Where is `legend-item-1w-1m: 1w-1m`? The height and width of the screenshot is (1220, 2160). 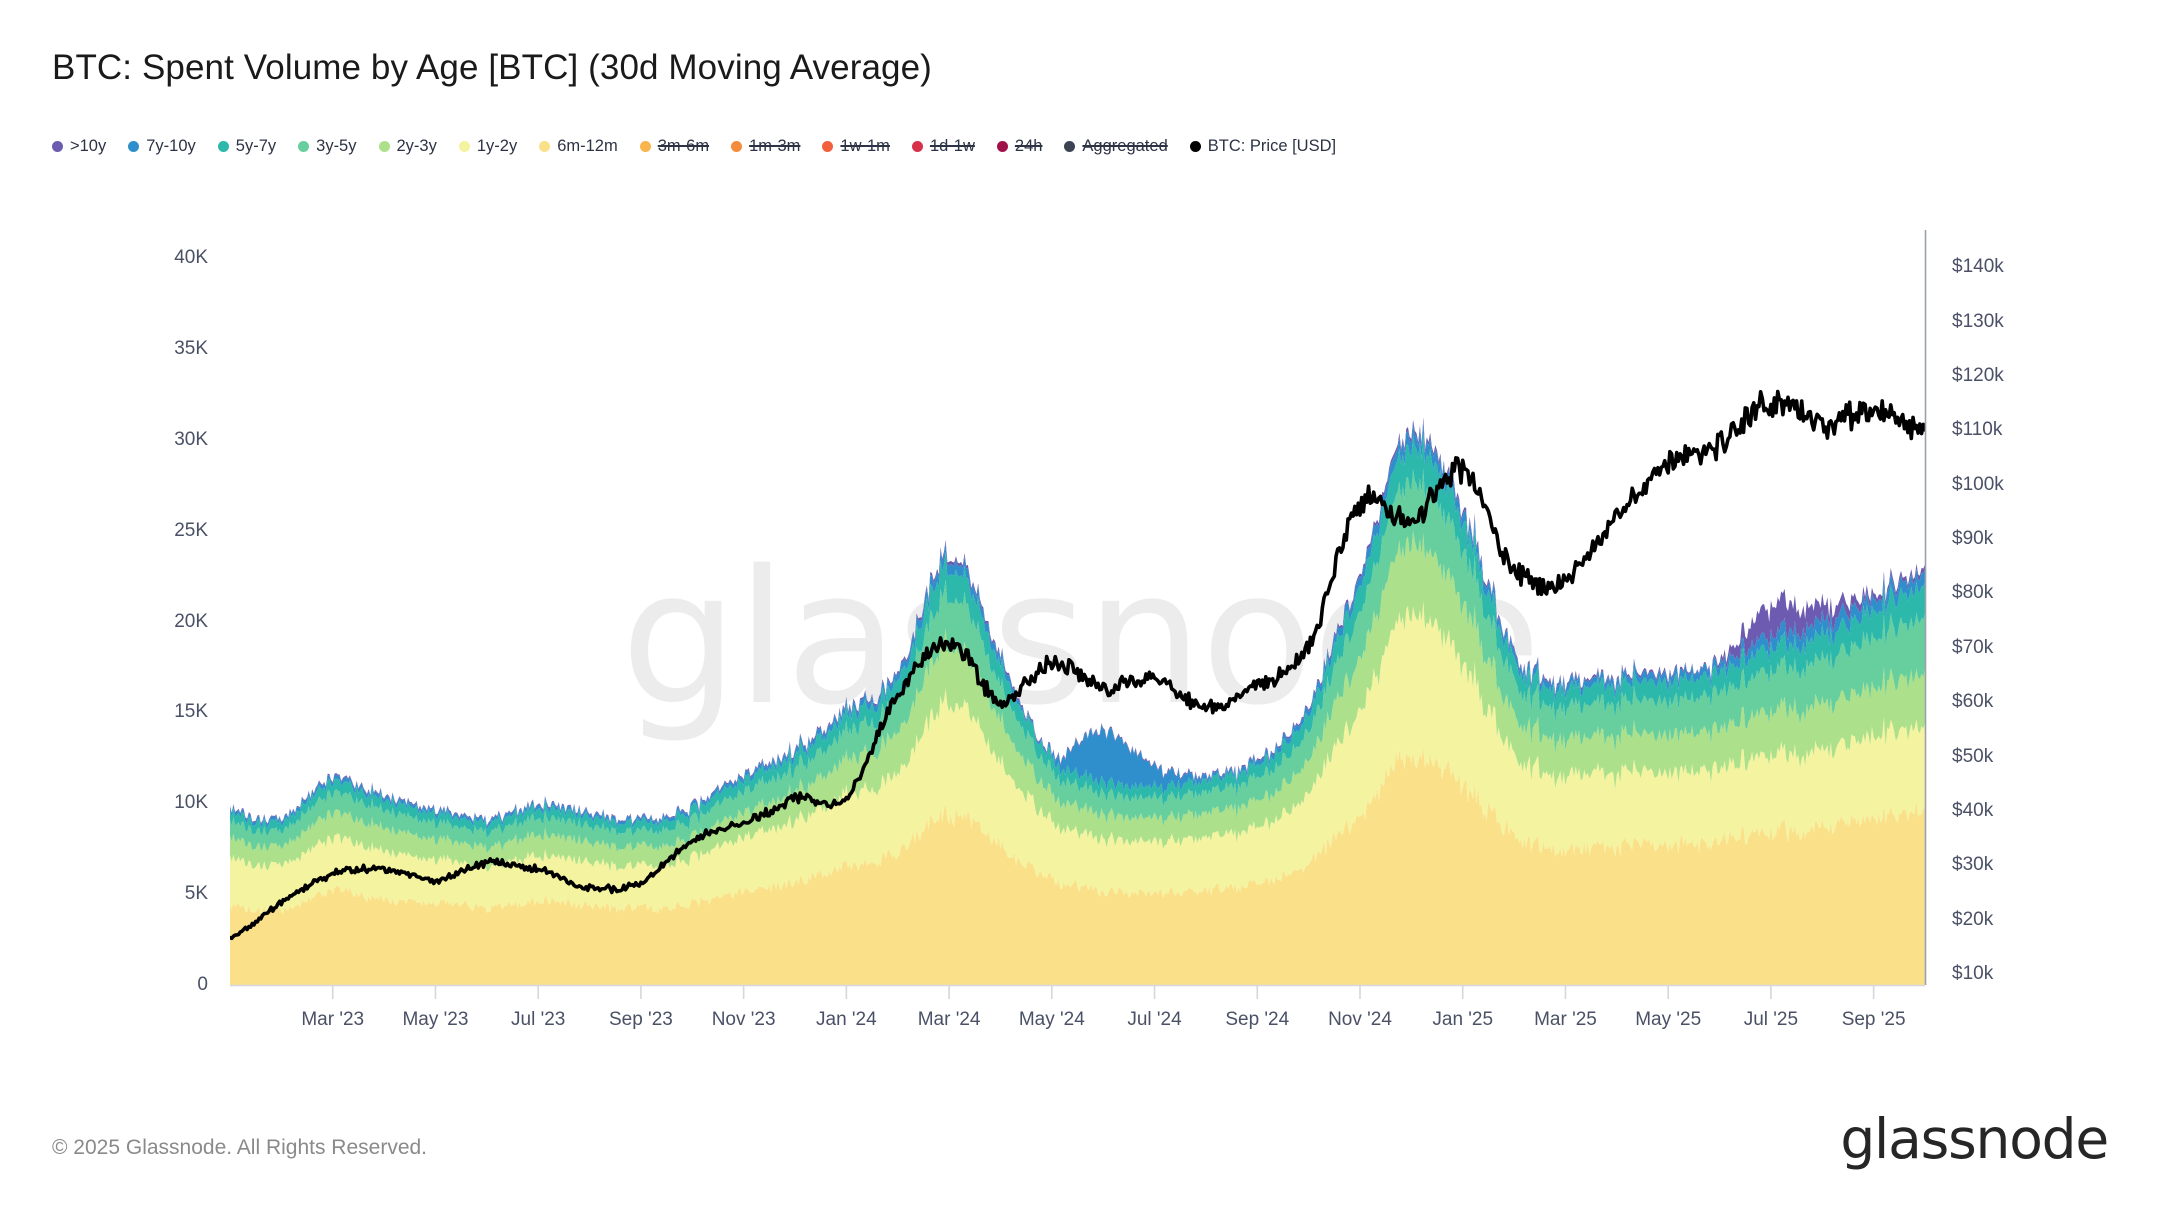 legend-item-1w-1m: 1w-1m is located at coordinates (856, 146).